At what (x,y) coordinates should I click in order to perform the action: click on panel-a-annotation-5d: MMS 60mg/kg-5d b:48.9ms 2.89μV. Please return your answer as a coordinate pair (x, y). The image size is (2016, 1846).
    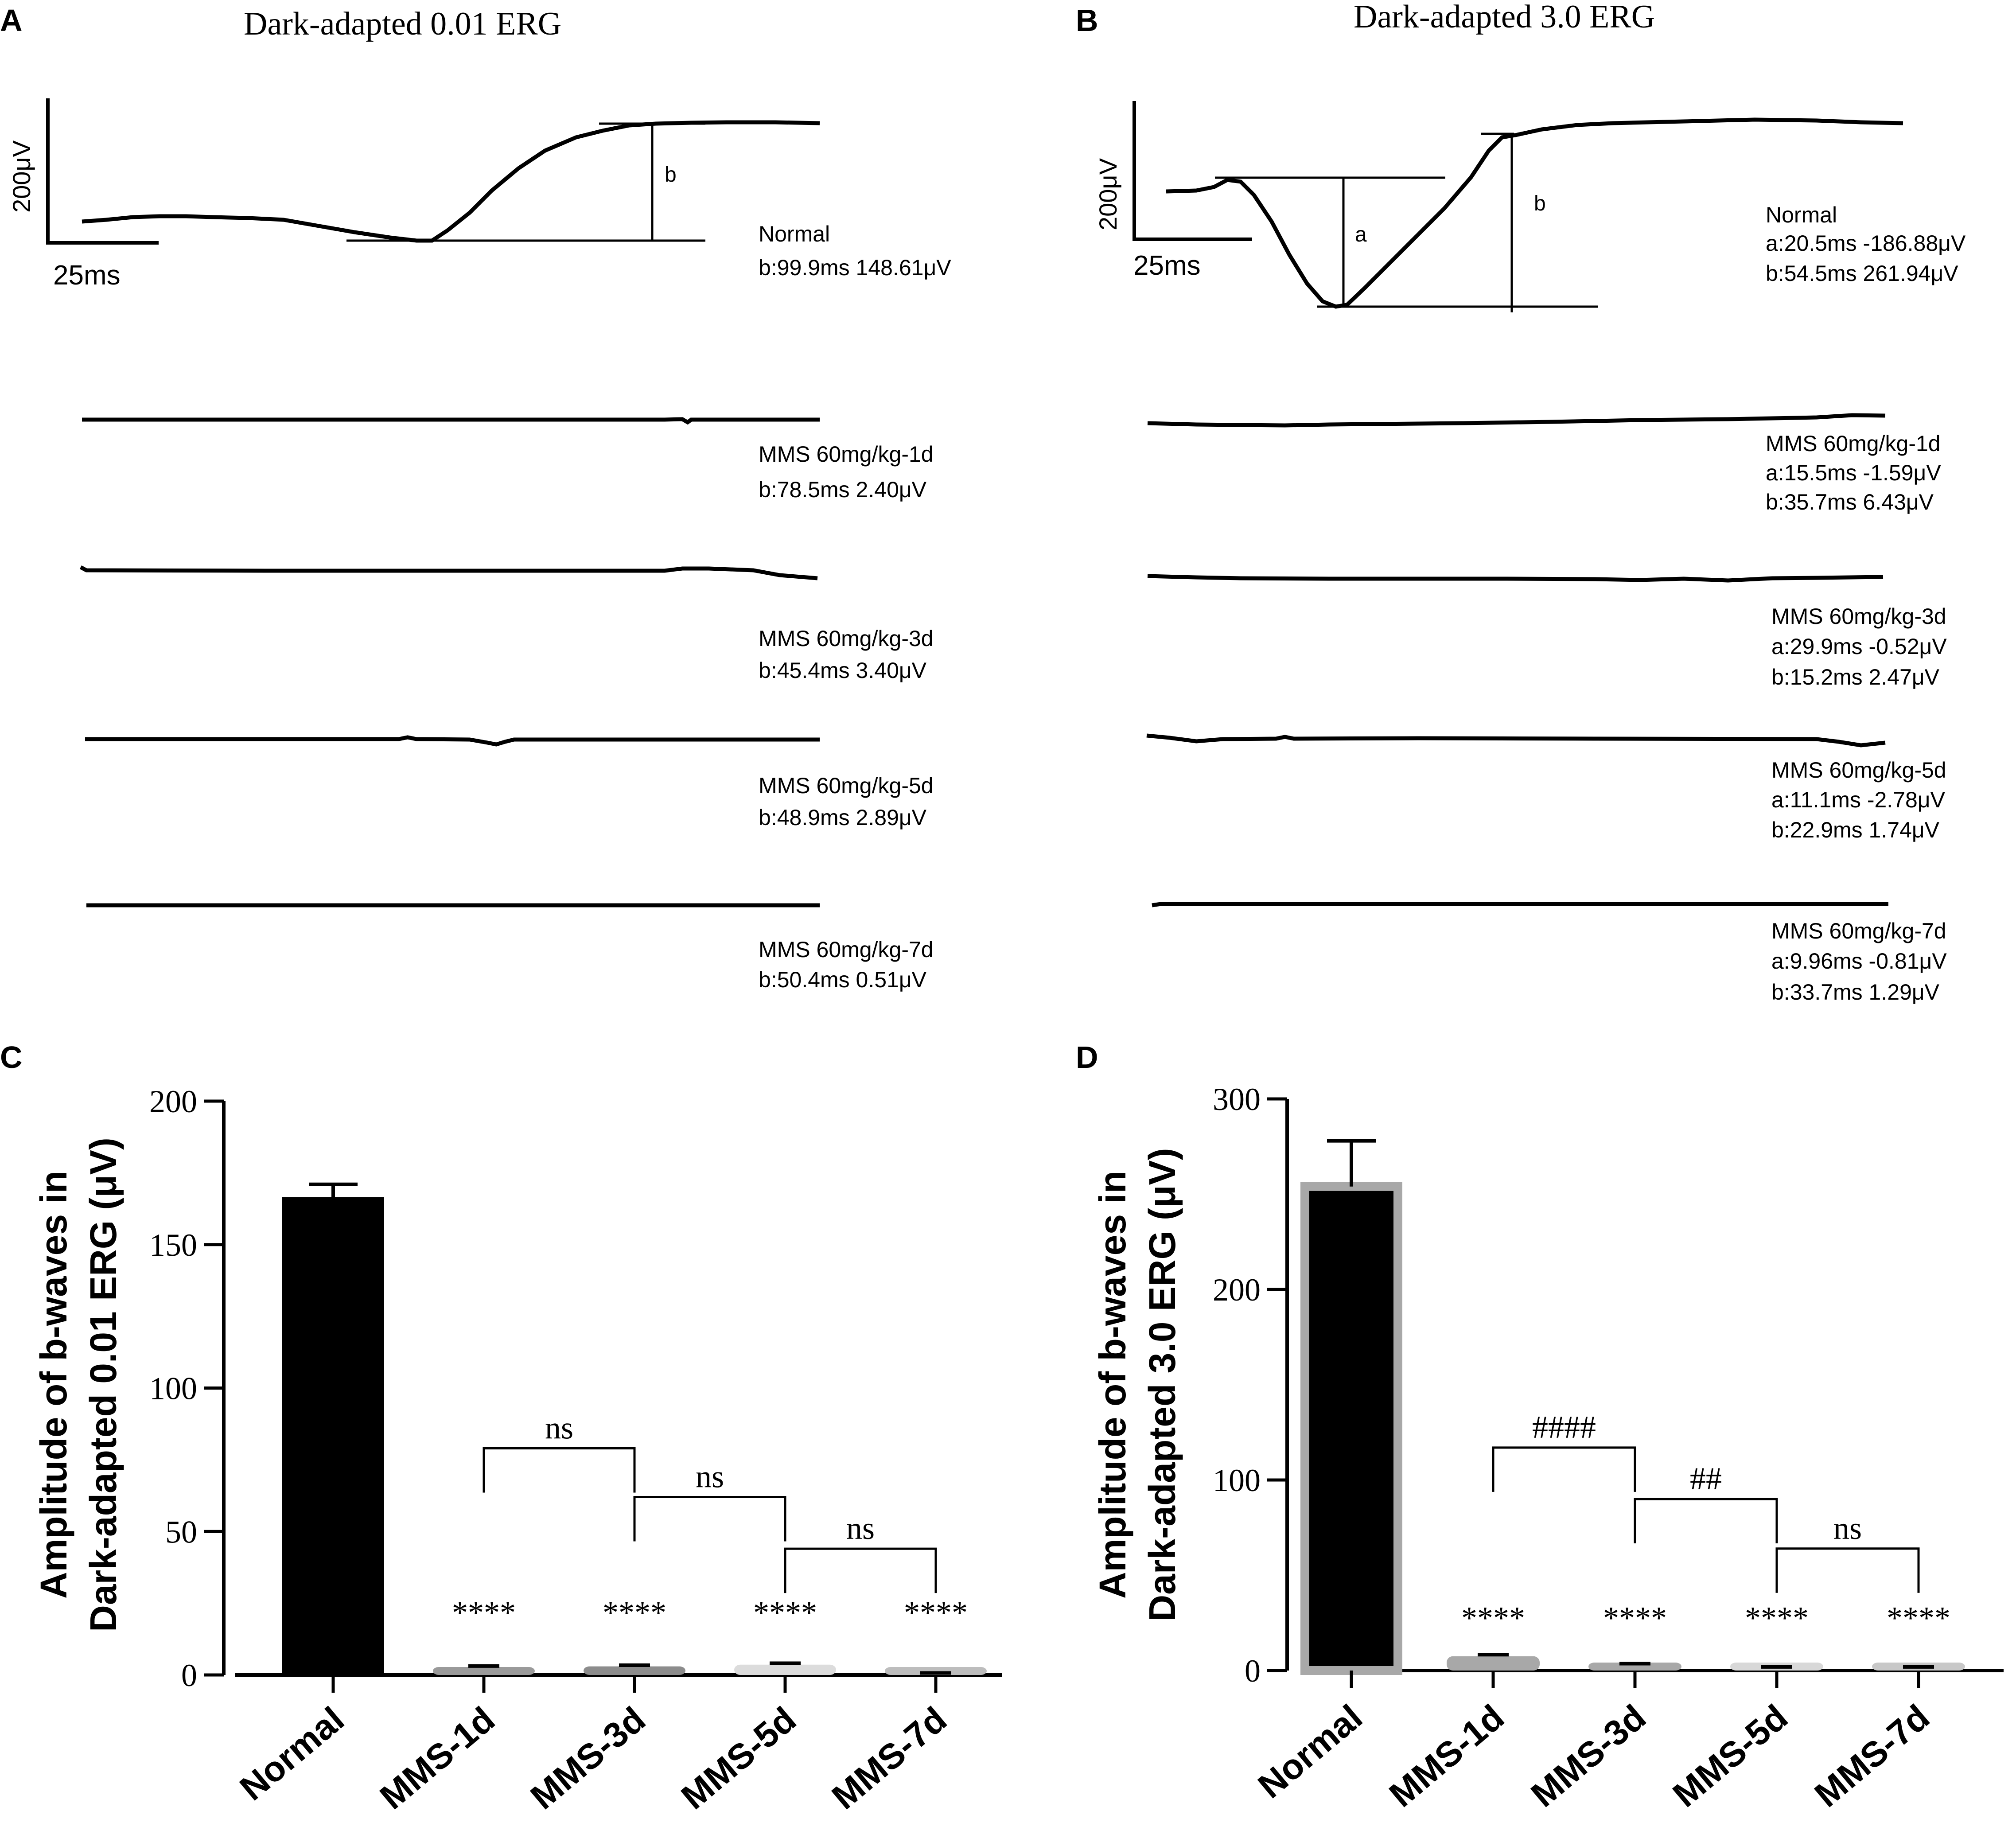
    Looking at the image, I should click on (847, 801).